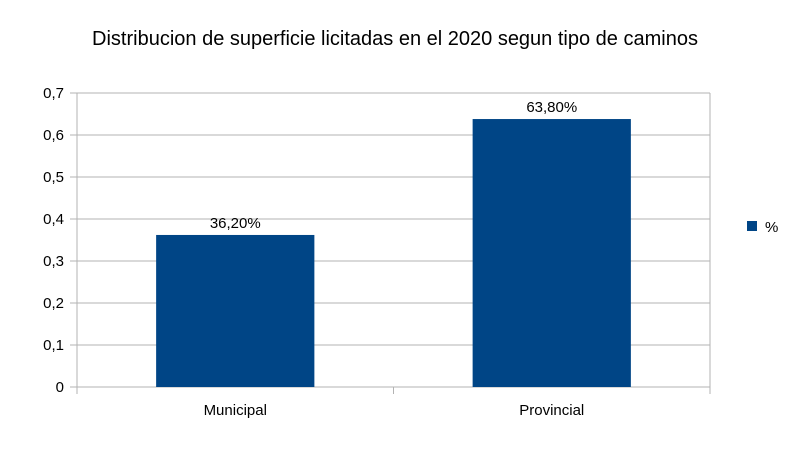  What do you see at coordinates (60, 387) in the screenshot?
I see `y-tick-label: 0` at bounding box center [60, 387].